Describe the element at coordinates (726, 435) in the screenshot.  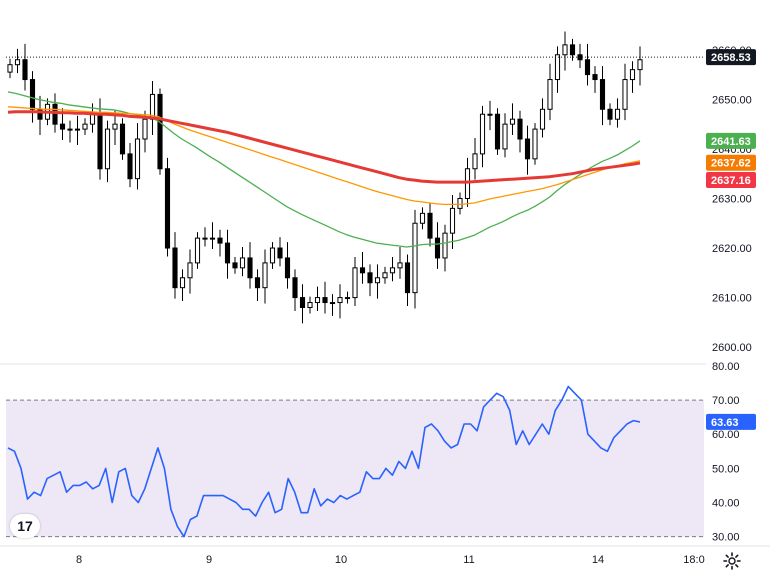
I see `rsi-tick-label: 60.00` at that location.